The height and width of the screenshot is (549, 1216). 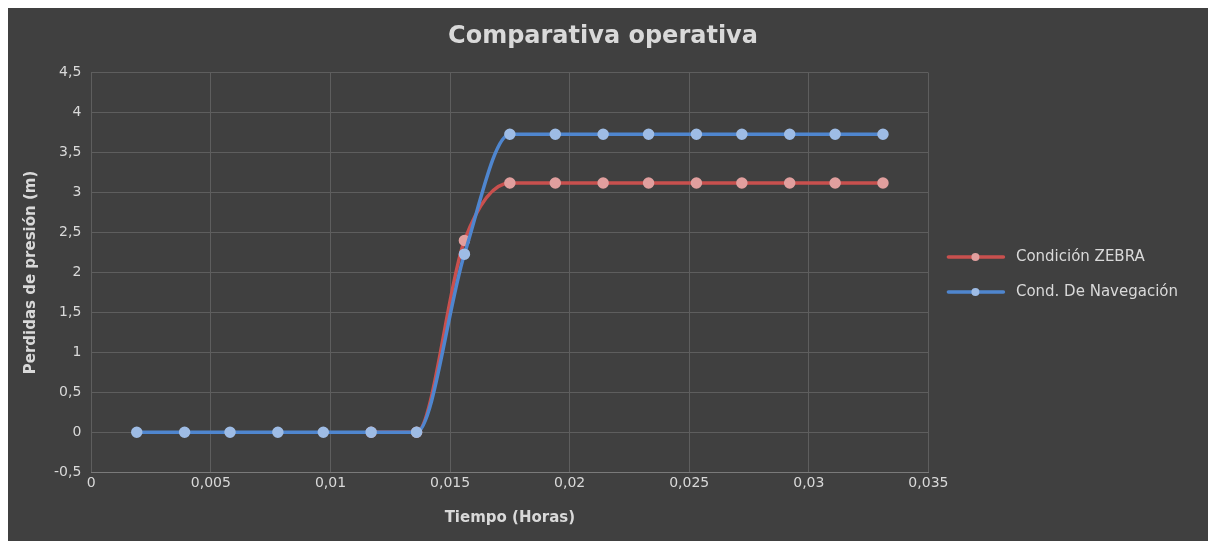 What do you see at coordinates (77, 351) in the screenshot?
I see `y-tick-label: 1` at bounding box center [77, 351].